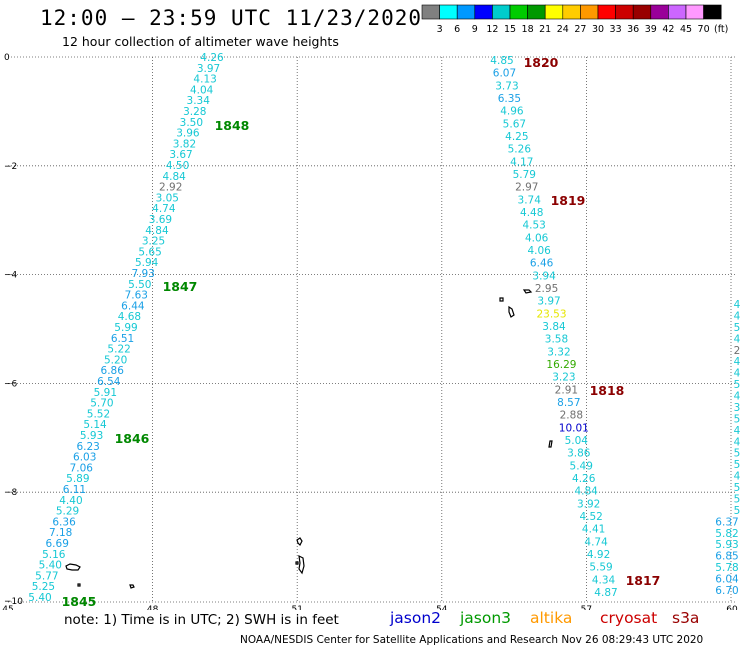 This screenshot has height=650, width=740. What do you see at coordinates (600, 568) in the screenshot?
I see `wave-height-value: 5.59` at bounding box center [600, 568].